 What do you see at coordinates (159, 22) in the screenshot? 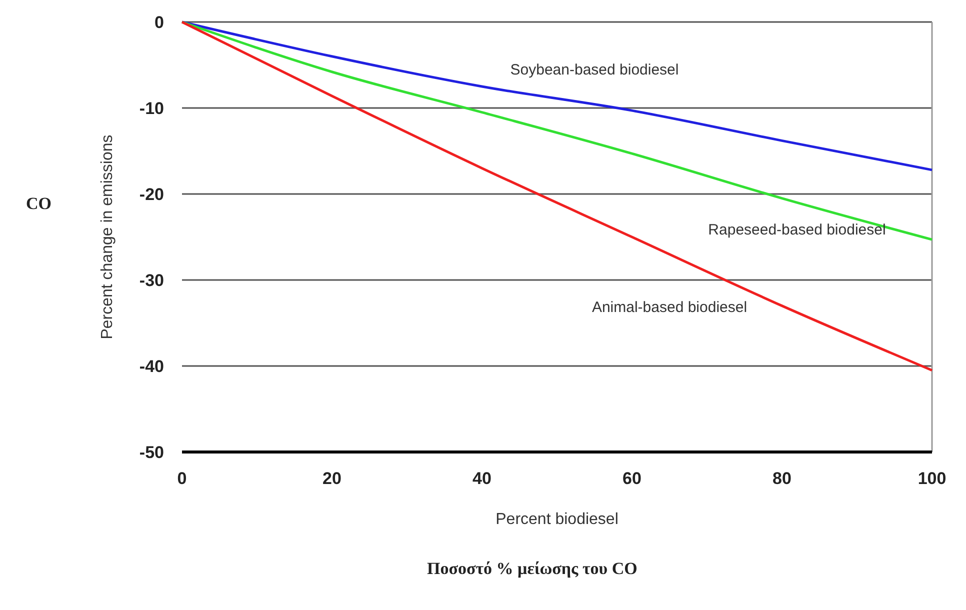
I see `y-tick-label: 0` at bounding box center [159, 22].